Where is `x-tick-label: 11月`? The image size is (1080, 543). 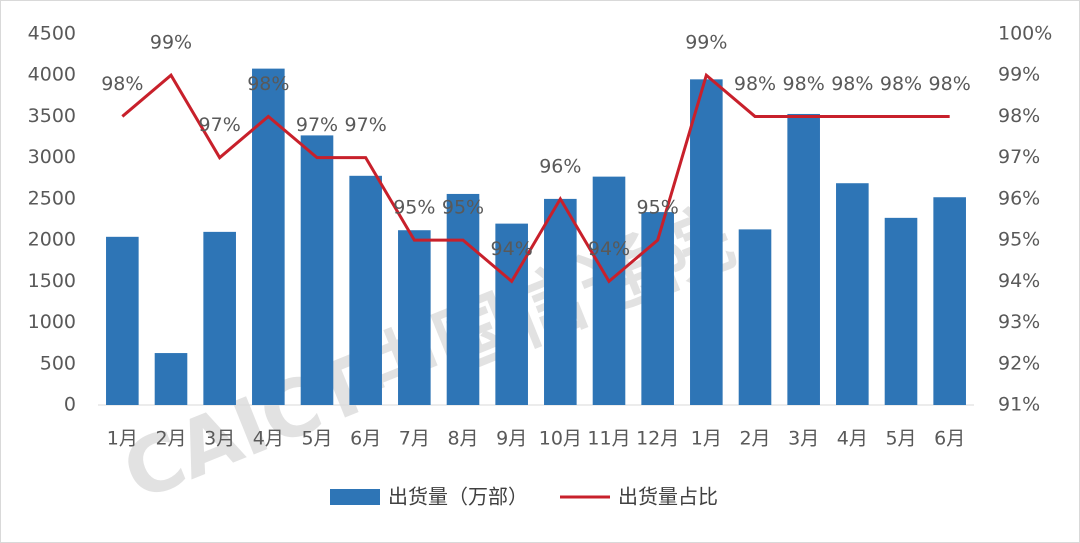 x-tick-label: 11月 is located at coordinates (608, 439).